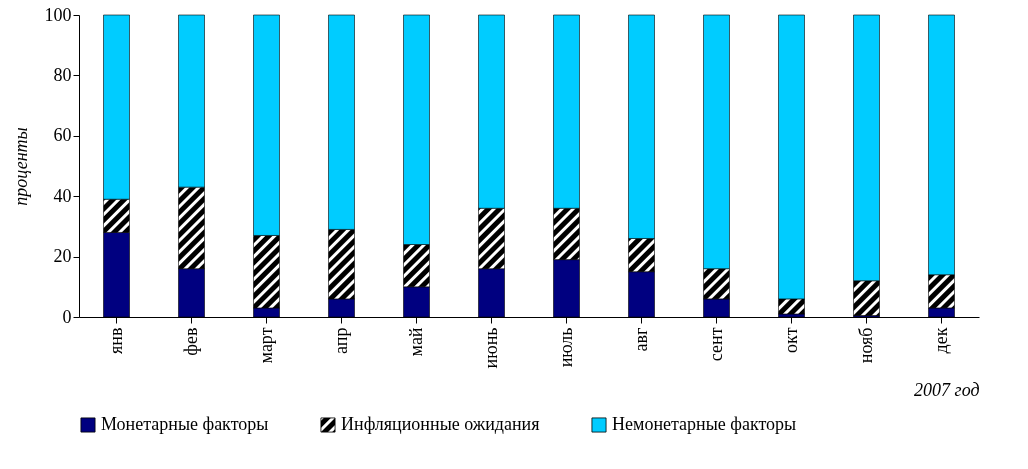  Describe the element at coordinates (490, 348) in the screenshot. I see `x-tick-label: июнь` at that location.